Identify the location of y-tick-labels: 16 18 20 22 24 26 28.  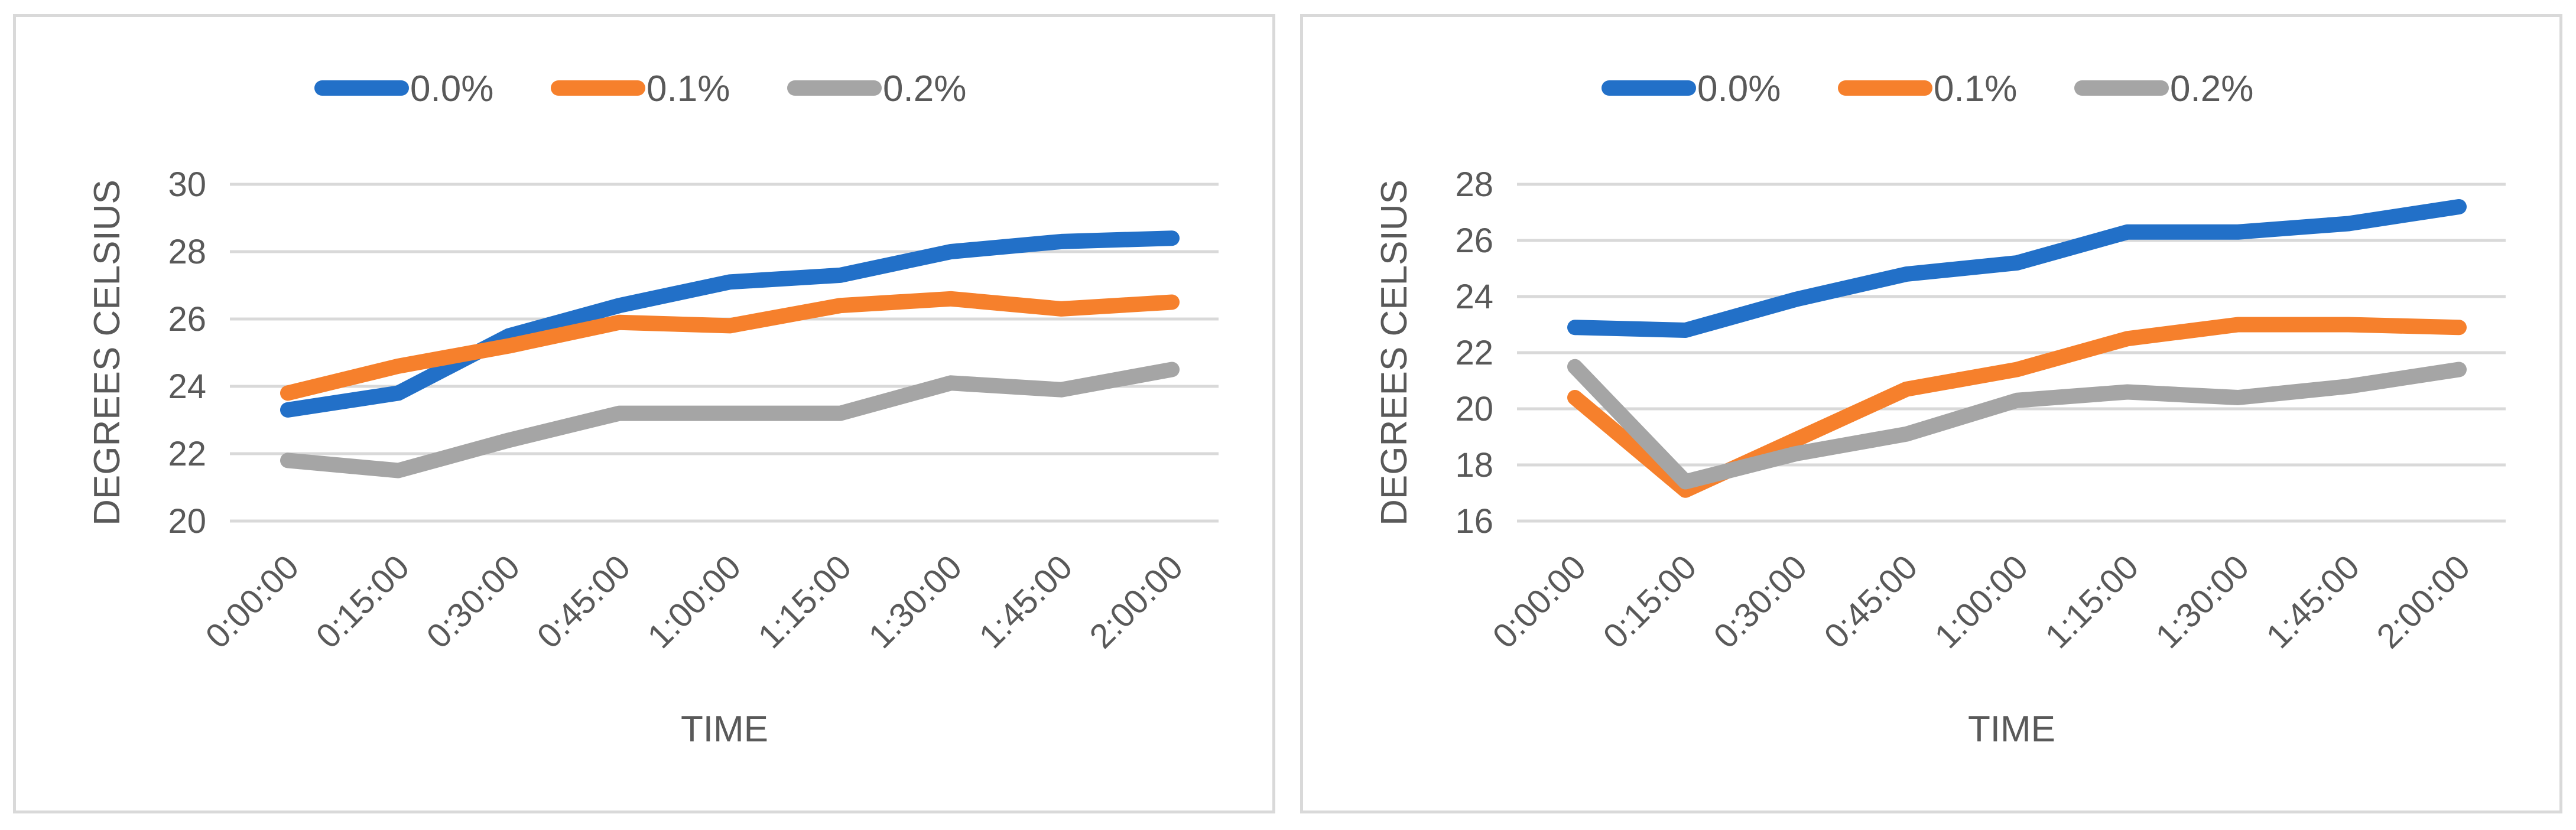
(1474, 353).